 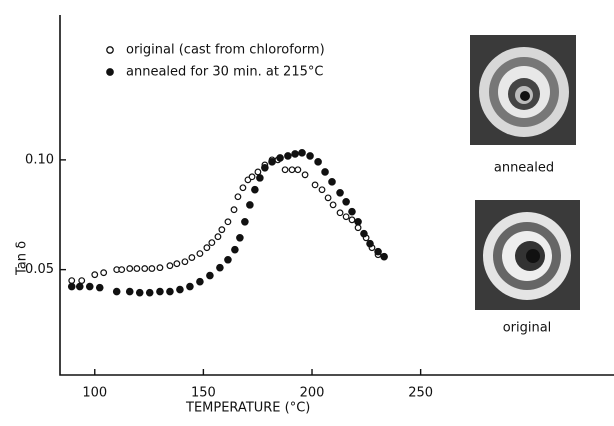 What do you see at coordinates (420, 393) in the screenshot?
I see `x-tick-label: 250` at bounding box center [420, 393].